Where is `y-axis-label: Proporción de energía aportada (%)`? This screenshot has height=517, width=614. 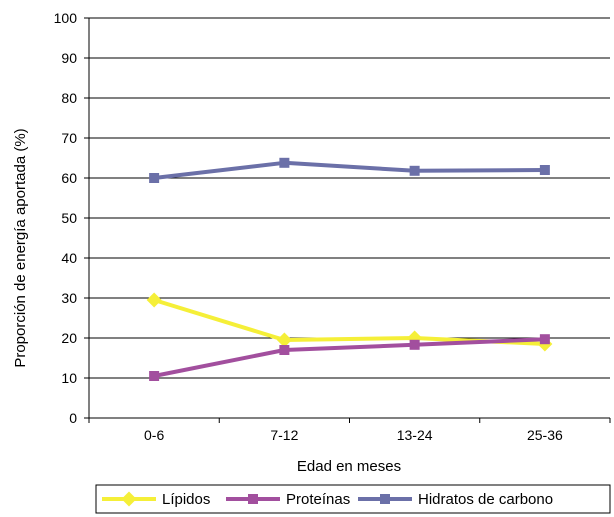 y-axis-label: Proporción de energía aportada (%) is located at coordinates (20, 247).